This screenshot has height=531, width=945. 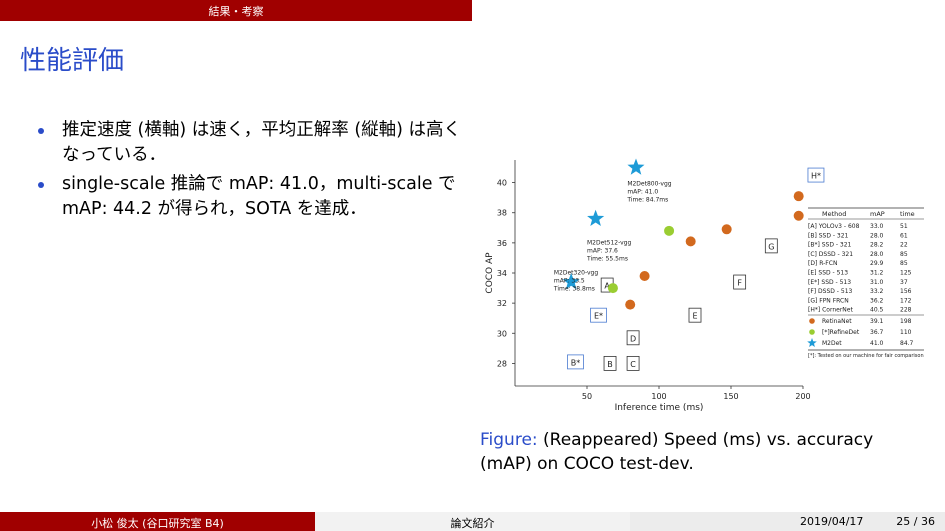 I want to click on method-box-label: F, so click(x=739, y=283).